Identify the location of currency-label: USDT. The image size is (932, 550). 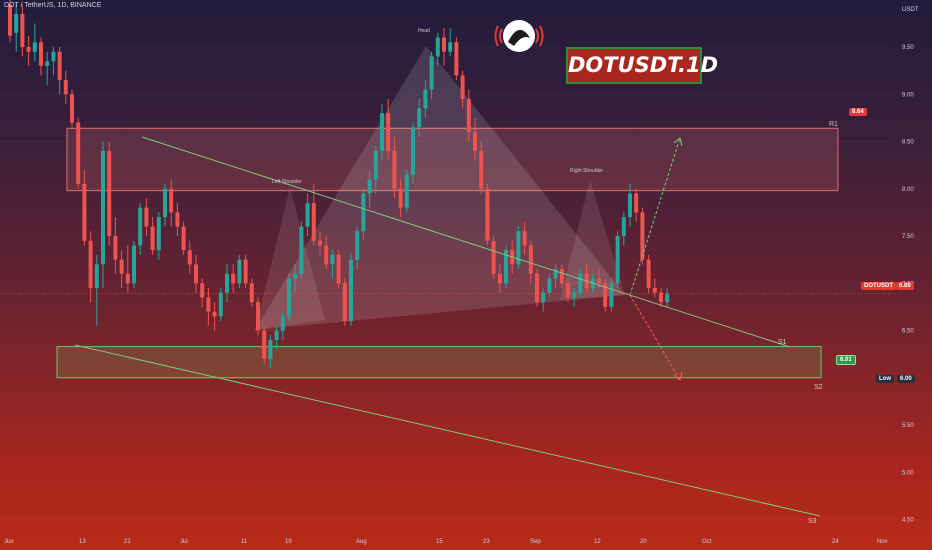
(910, 10).